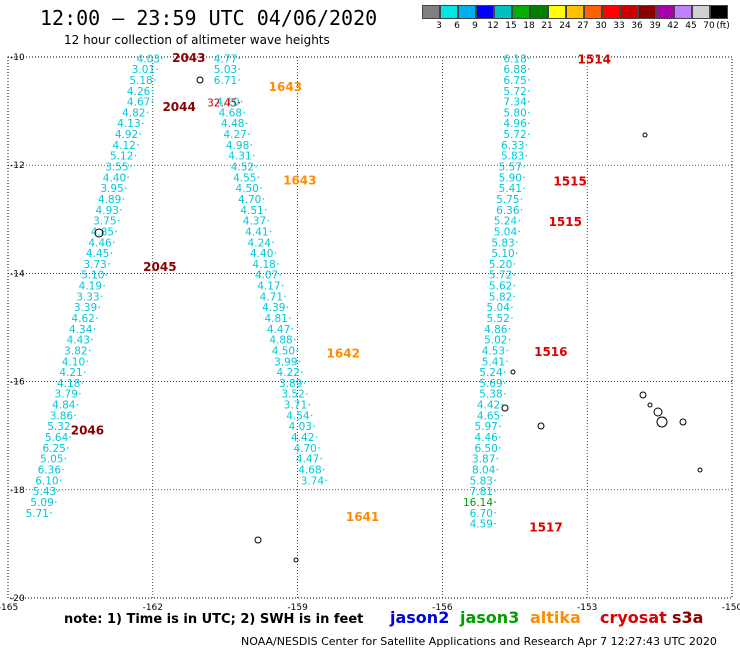 Image resolution: width=740 pixels, height=650 pixels. Describe the element at coordinates (251, 211) in the screenshot. I see `data-value-label: 4.51` at that location.